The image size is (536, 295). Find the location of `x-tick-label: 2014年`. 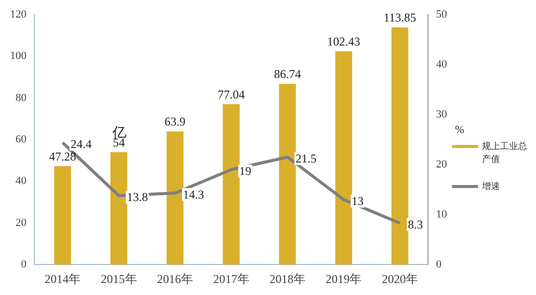

x-tick-label: 2014年 is located at coordinates (62, 279).